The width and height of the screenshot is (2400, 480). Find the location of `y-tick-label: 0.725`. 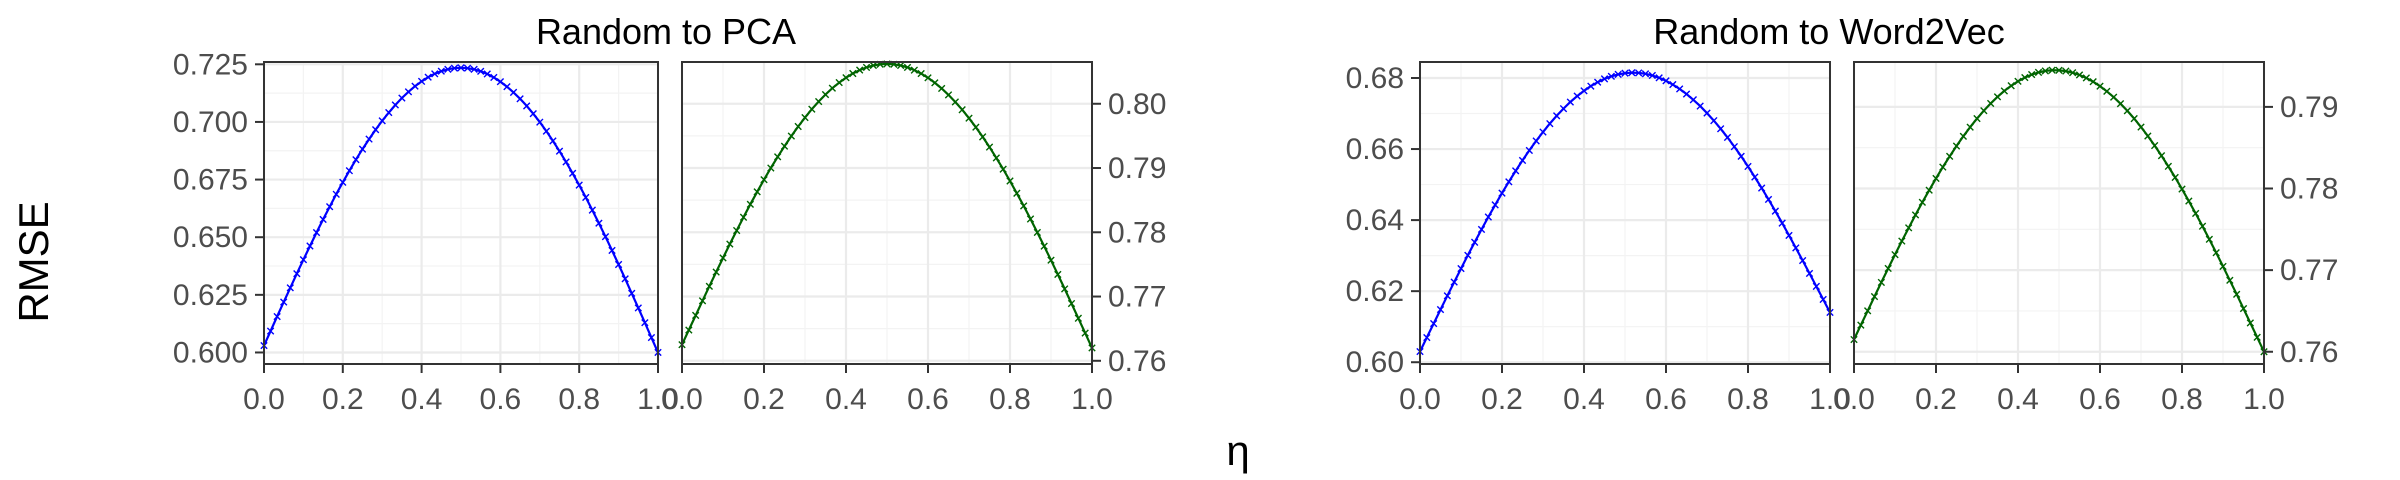

y-tick-label: 0.725 is located at coordinates (210, 64).